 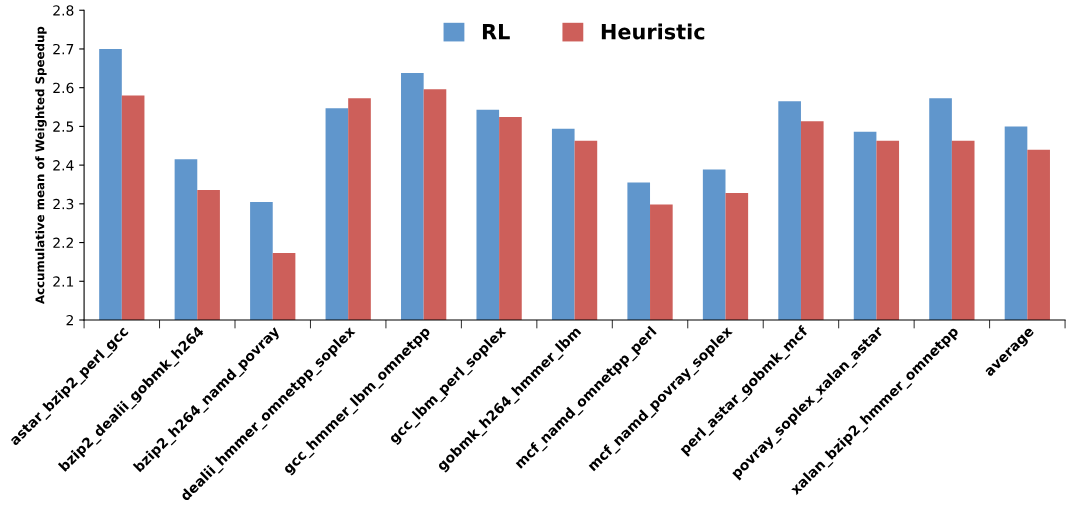 What do you see at coordinates (41, 165) in the screenshot?
I see `y-axis-title: Accumulative mean of Weighted Speedup` at bounding box center [41, 165].